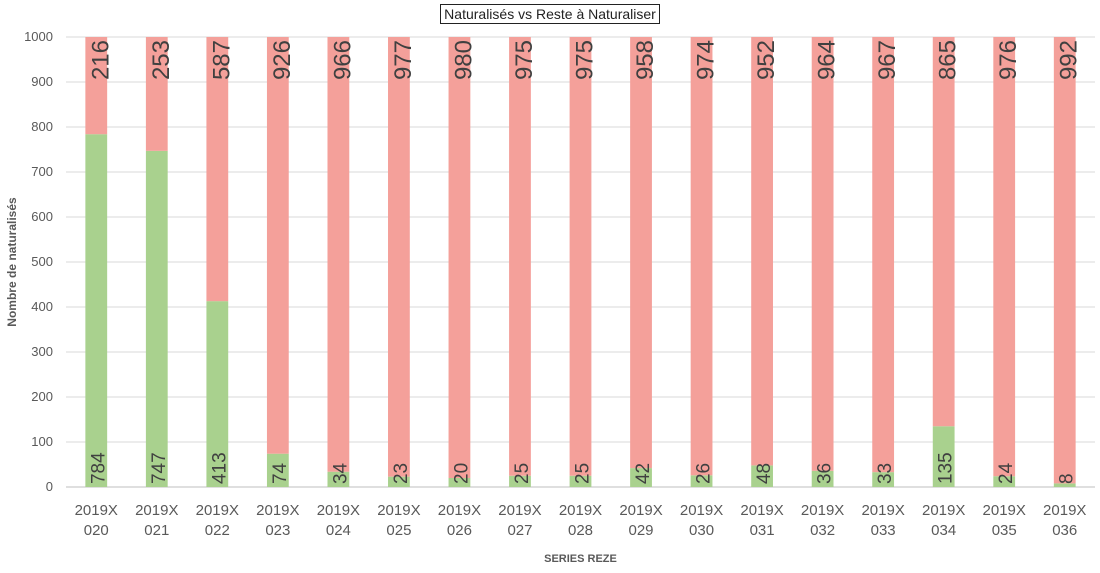 Image resolution: width=1100 pixels, height=573 pixels. I want to click on x-tick-label: 028, so click(580, 530).